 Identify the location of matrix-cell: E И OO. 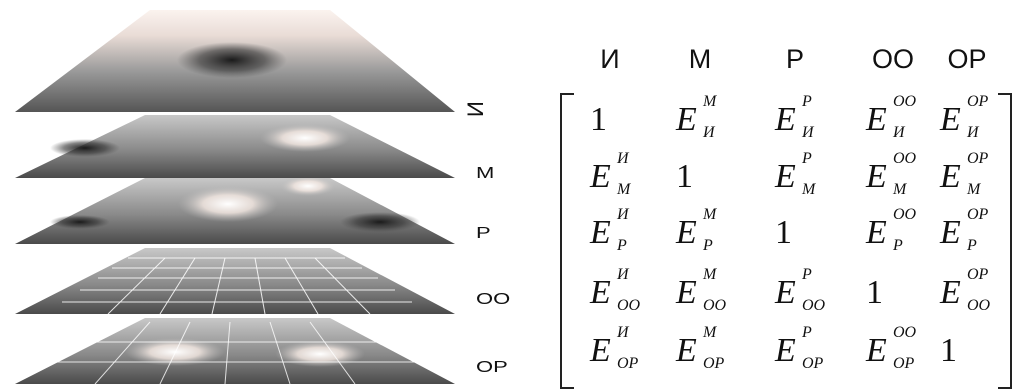
(615, 290).